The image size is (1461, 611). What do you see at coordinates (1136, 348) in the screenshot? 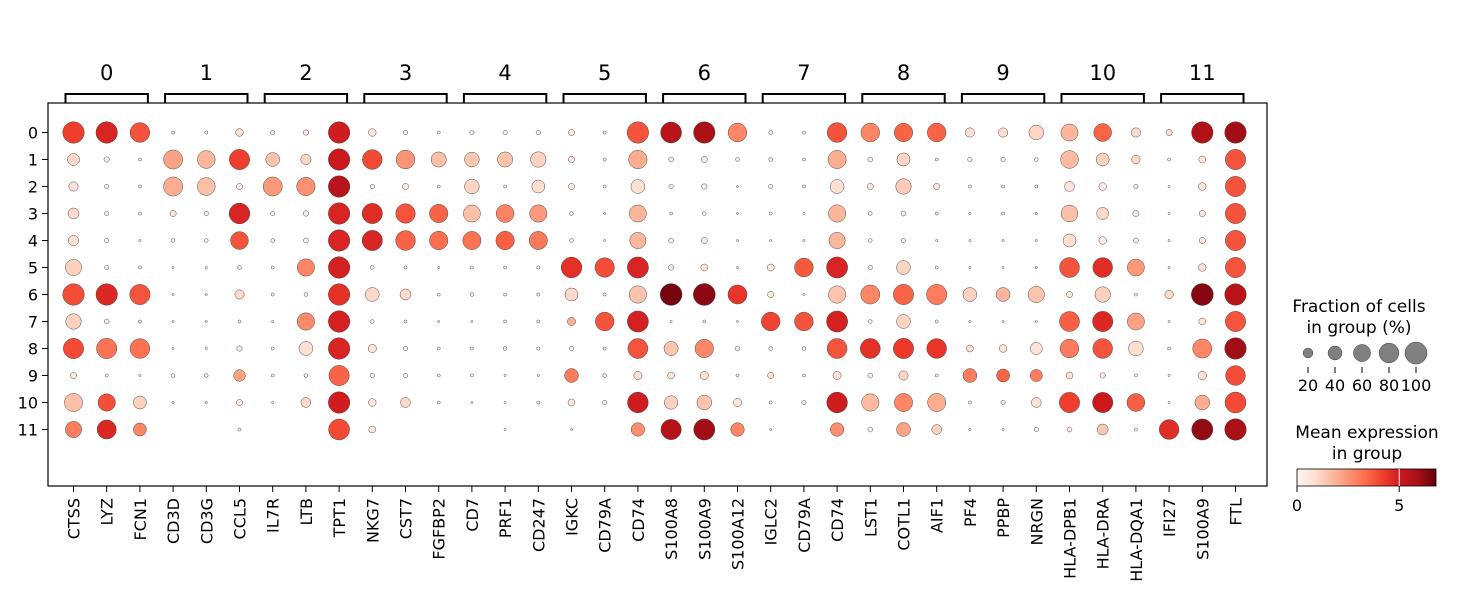
I see `dot-8-HLA-DQA1` at bounding box center [1136, 348].